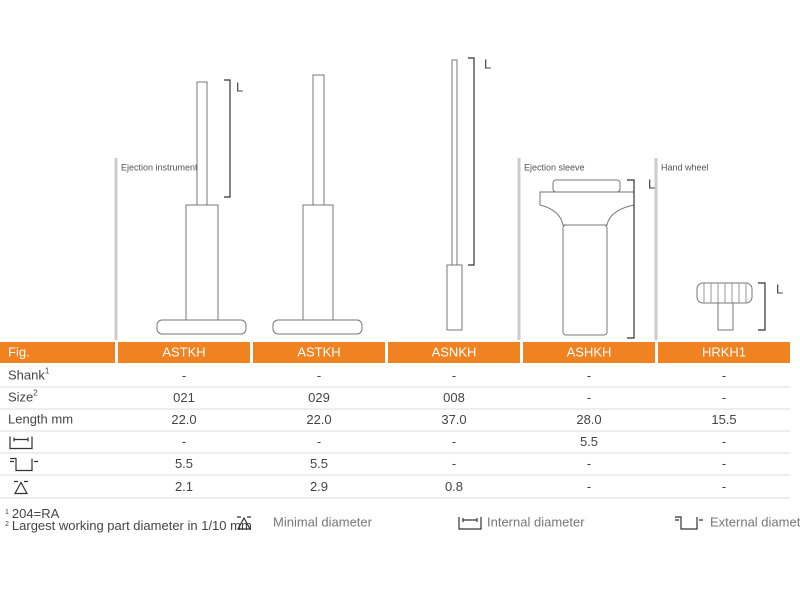 The image size is (800, 600). Describe the element at coordinates (588, 419) in the screenshot. I see `cell-value: 28.0` at that location.